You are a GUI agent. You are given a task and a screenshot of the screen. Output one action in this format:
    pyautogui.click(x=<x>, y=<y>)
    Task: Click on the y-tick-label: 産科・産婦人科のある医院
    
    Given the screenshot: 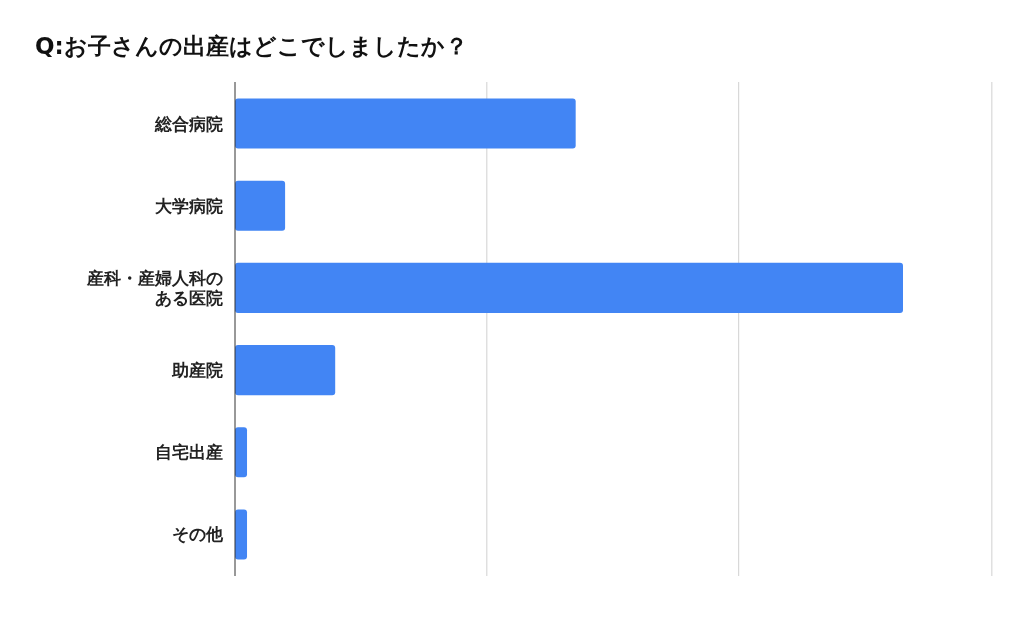 What is the action you would take?
    pyautogui.click(x=154, y=287)
    